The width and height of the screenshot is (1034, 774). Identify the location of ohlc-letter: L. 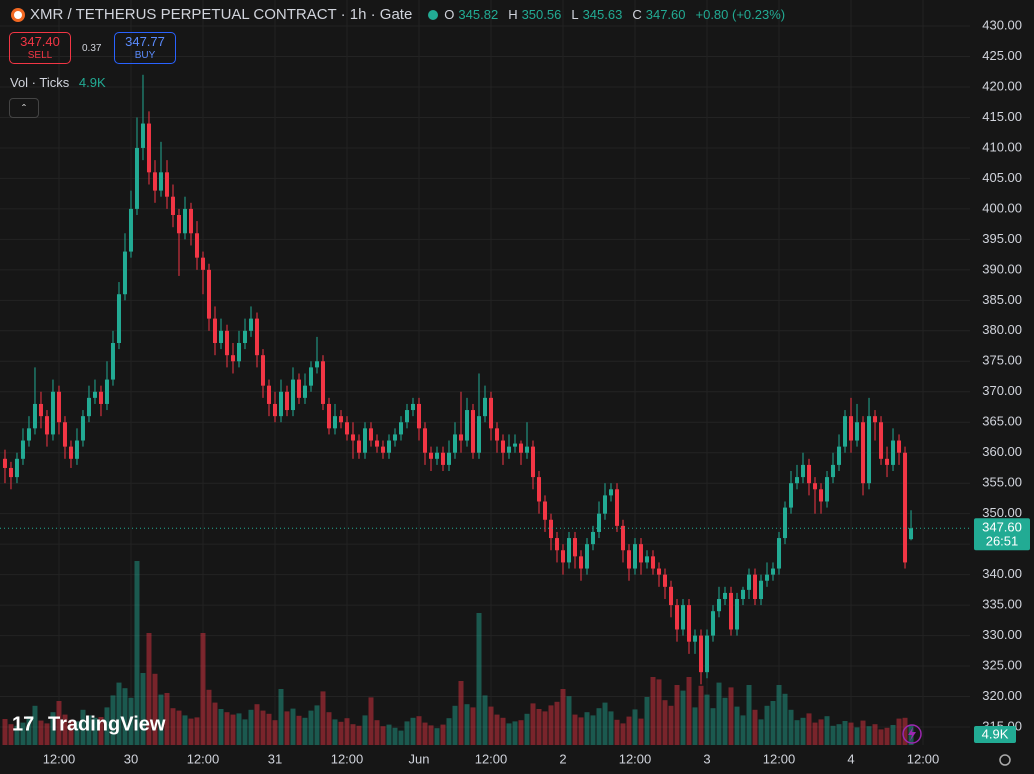
(575, 14).